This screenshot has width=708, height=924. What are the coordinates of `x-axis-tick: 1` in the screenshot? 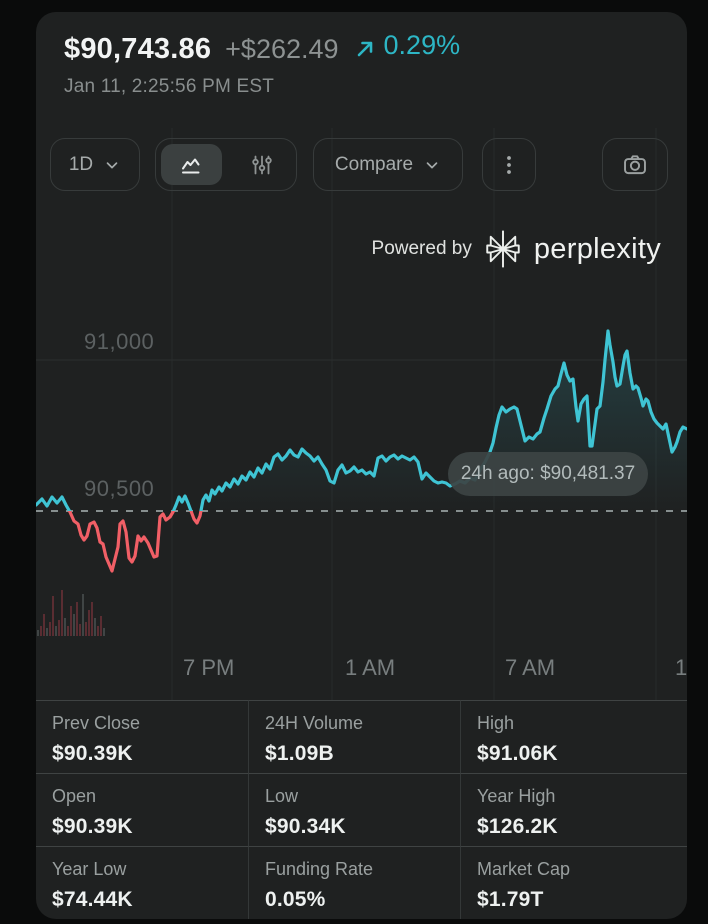 It's located at (681, 667).